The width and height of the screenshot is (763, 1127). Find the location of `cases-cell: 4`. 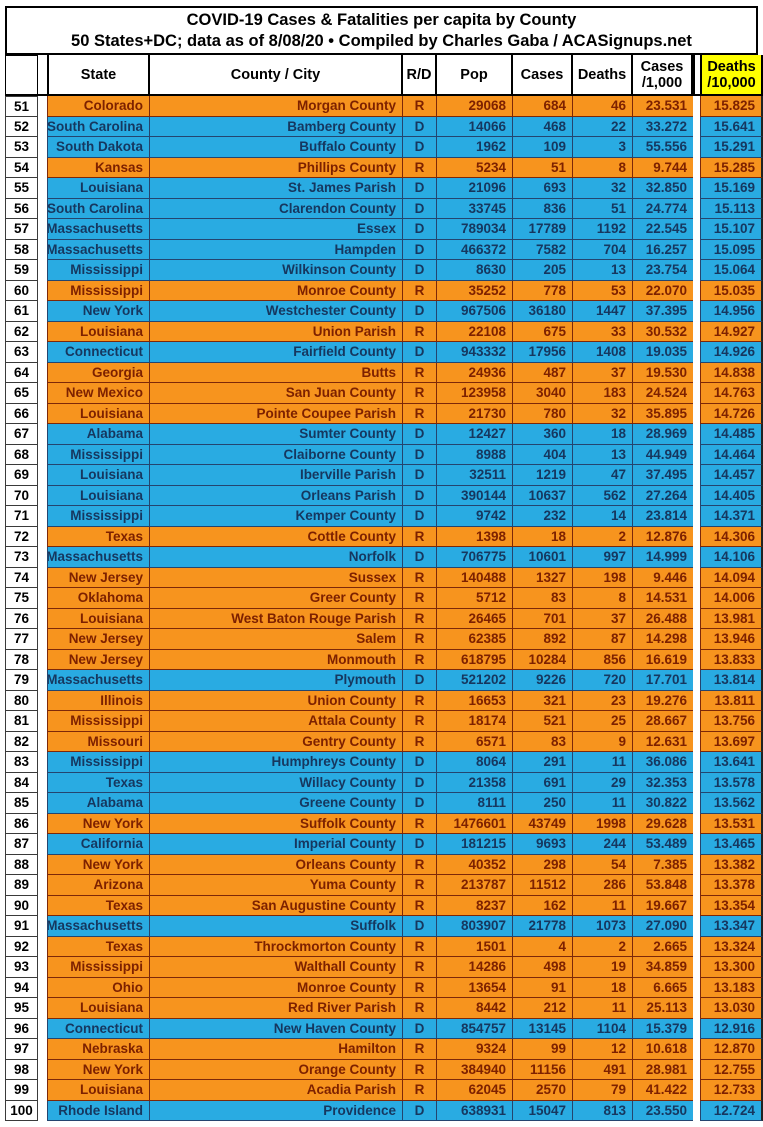

cases-cell: 4 is located at coordinates (543, 946).